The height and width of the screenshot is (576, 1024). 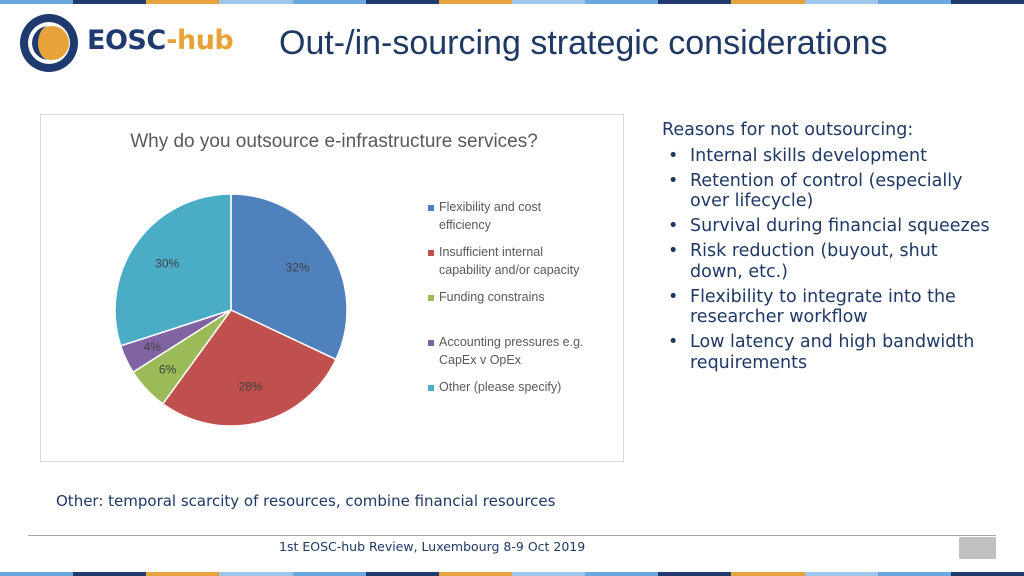 I want to click on eosc-hub-logo: EOSC-hub, so click(x=129, y=43).